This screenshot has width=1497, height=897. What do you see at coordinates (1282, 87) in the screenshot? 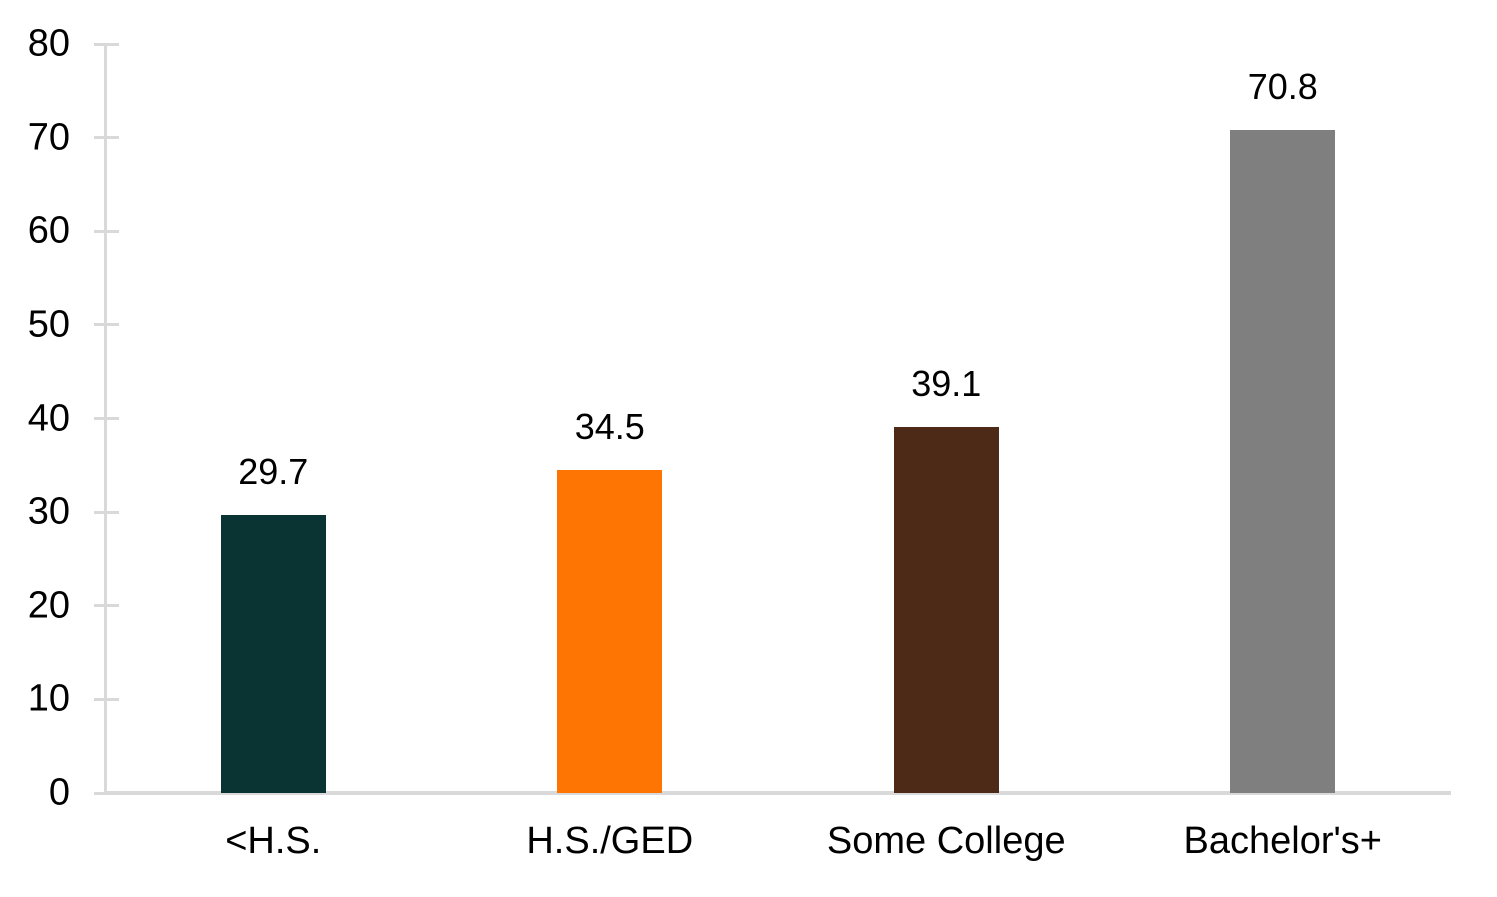
I see `bar-value-label-3: 70.8` at bounding box center [1282, 87].